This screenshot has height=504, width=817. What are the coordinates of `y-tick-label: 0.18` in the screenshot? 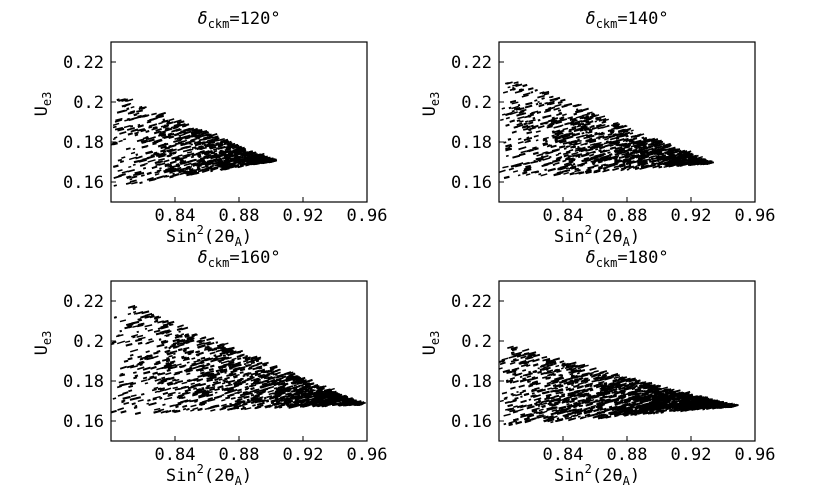 It's located at (471, 143).